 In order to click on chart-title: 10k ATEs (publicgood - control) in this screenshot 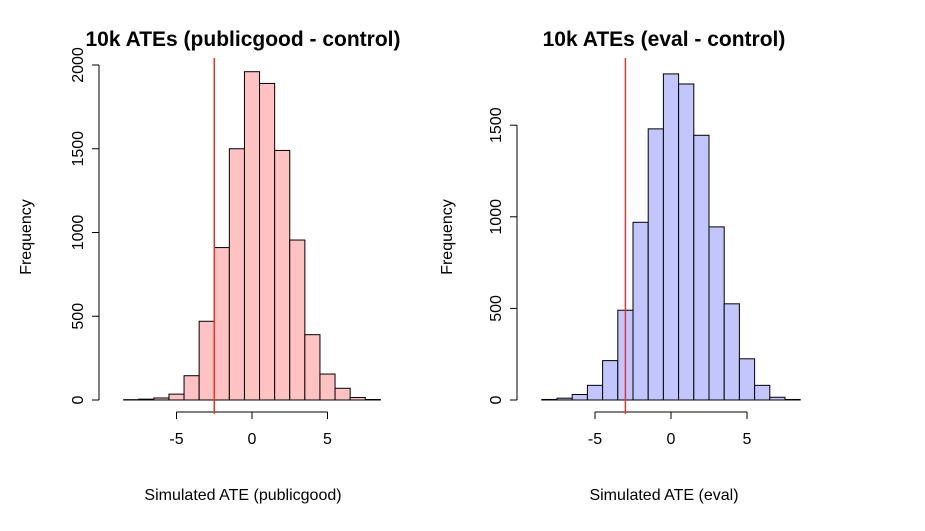, I will do `click(243, 39)`.